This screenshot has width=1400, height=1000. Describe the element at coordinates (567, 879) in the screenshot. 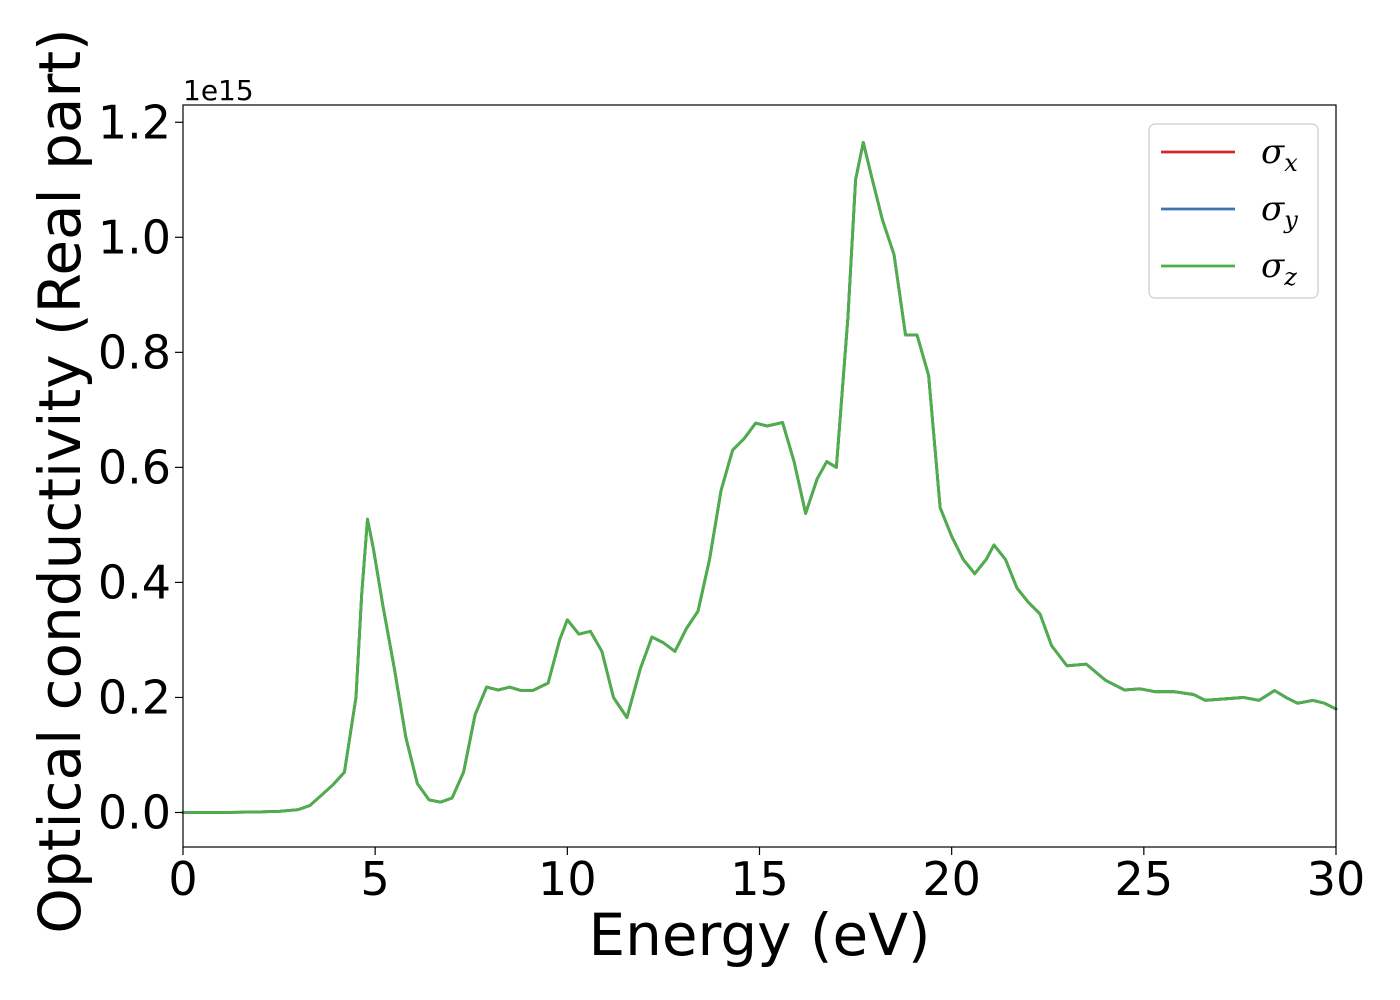

I see `x-tick-label: 10` at that location.